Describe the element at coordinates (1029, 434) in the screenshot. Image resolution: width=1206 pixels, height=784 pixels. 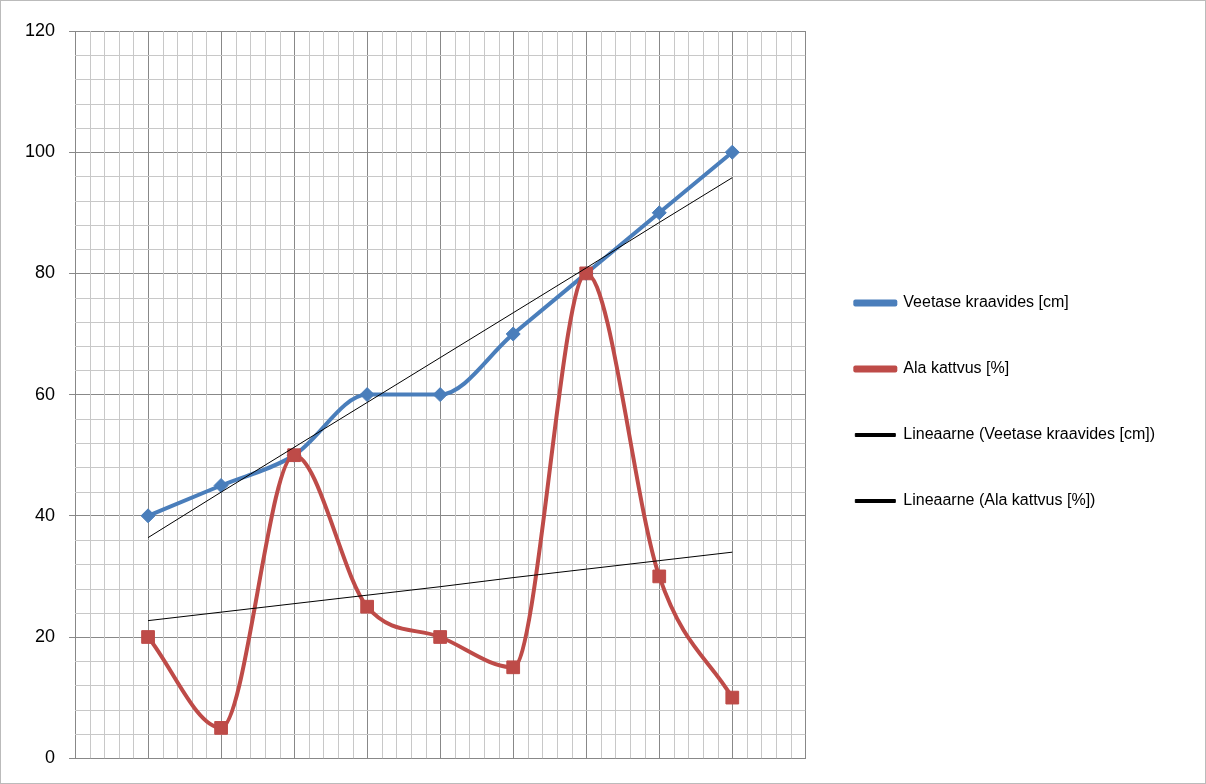
I see `legend-label: Lineaarne (Veetase kraavides [cm])` at that location.